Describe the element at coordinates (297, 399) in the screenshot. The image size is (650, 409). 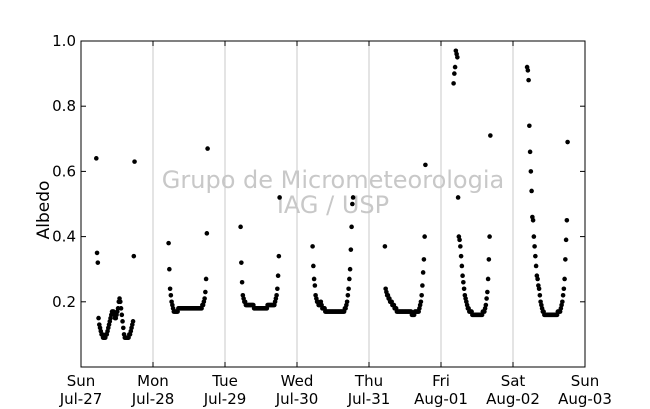
I see `x-tick-label-date: Jul-30` at that location.